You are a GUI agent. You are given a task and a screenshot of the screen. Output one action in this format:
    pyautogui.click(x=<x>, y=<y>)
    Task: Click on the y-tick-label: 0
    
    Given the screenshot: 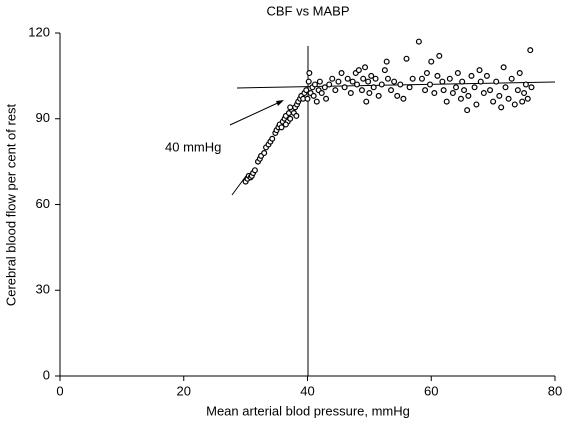 What is the action you would take?
    pyautogui.click(x=46, y=374)
    